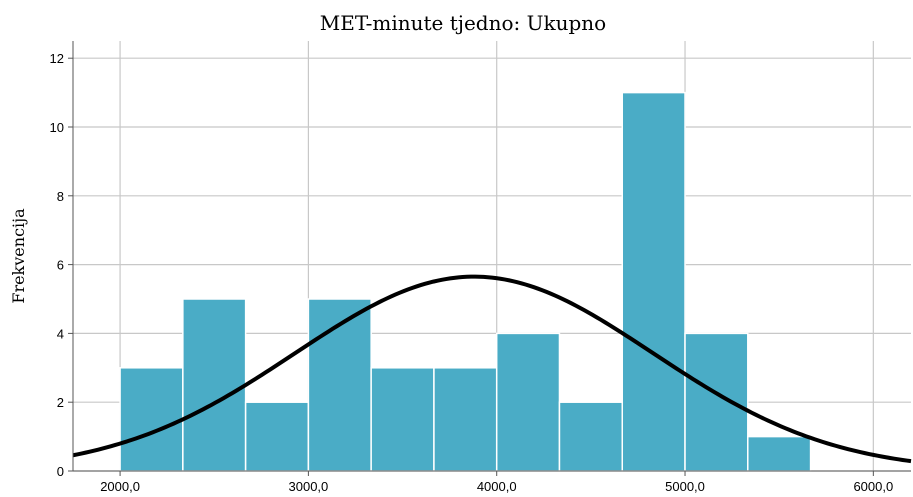 Image resolution: width=913 pixels, height=497 pixels. What do you see at coordinates (685, 486) in the screenshot?
I see `x-tick-label: 5000,0` at bounding box center [685, 486].